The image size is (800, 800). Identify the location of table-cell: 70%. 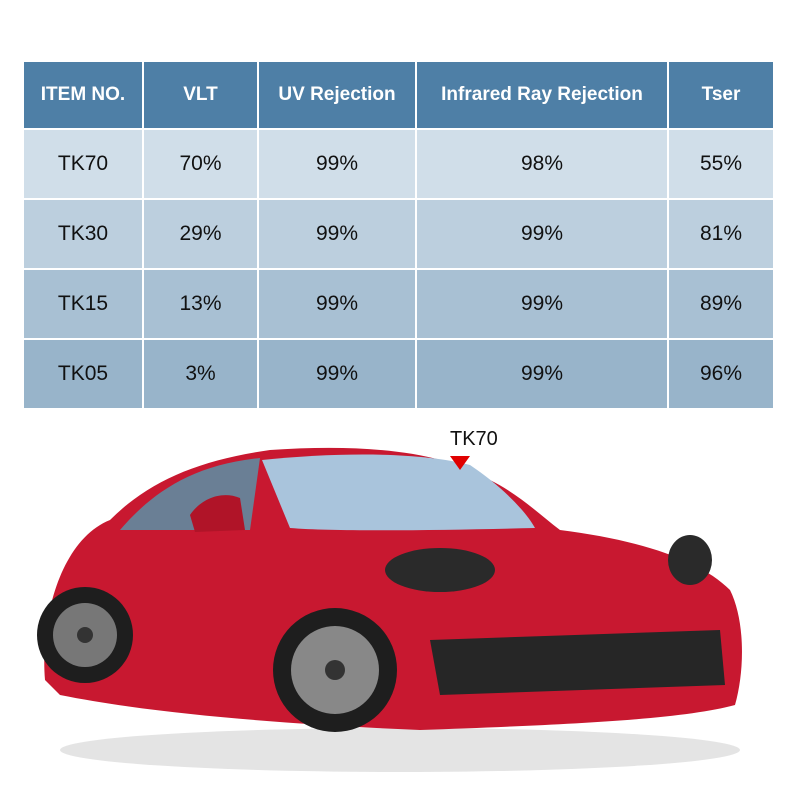
(200, 164).